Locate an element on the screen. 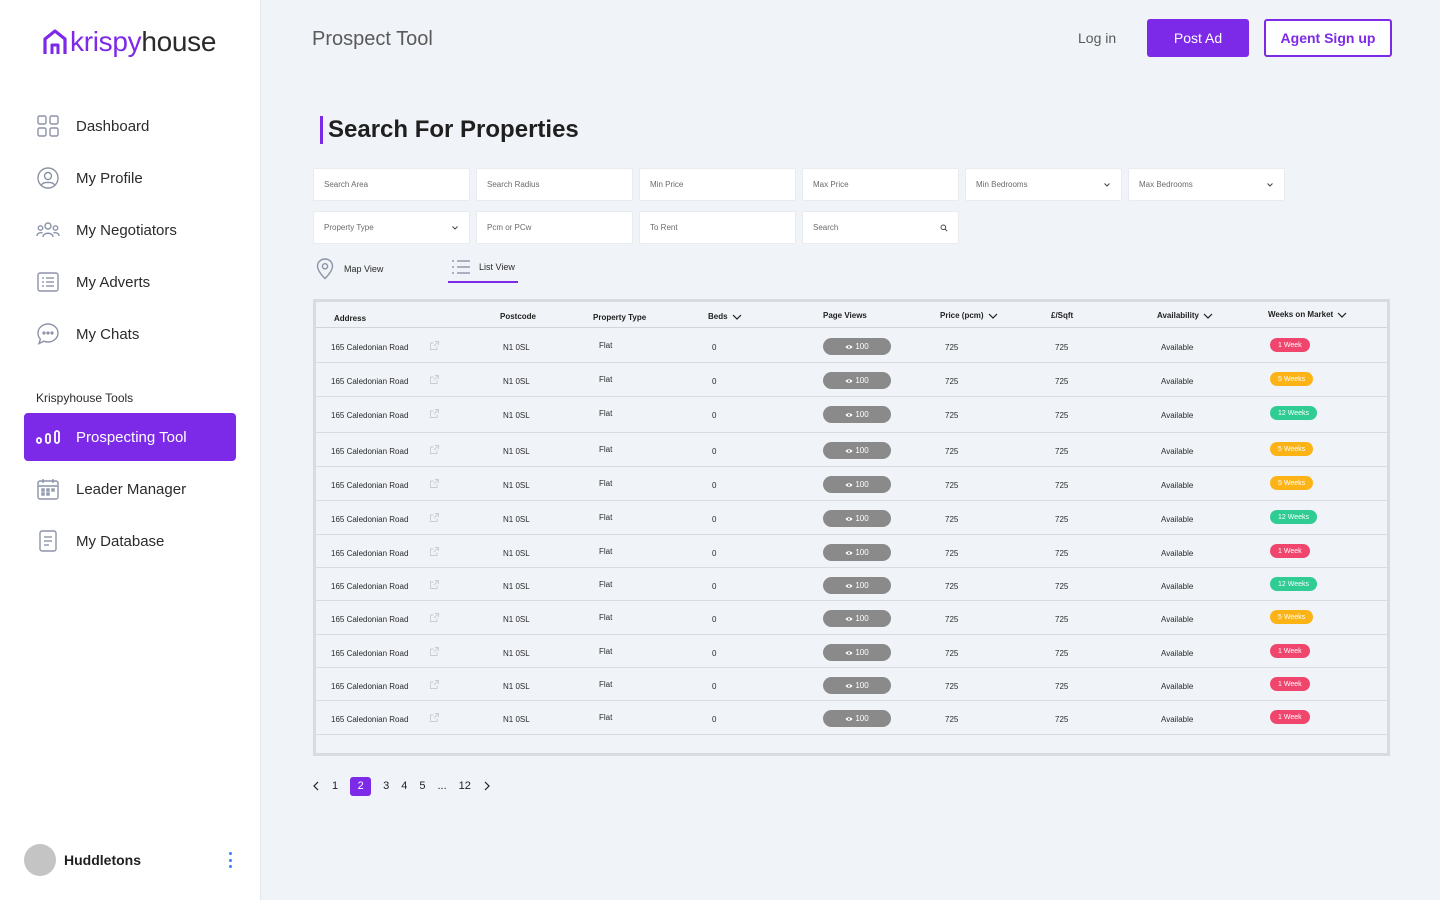  sidebar-item-prospecting-tool: Prospecting Tool is located at coordinates (130, 437).